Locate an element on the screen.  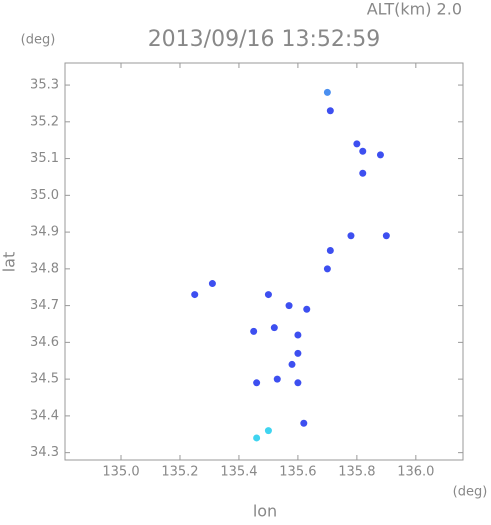
y-unit: (deg) is located at coordinates (38, 40).